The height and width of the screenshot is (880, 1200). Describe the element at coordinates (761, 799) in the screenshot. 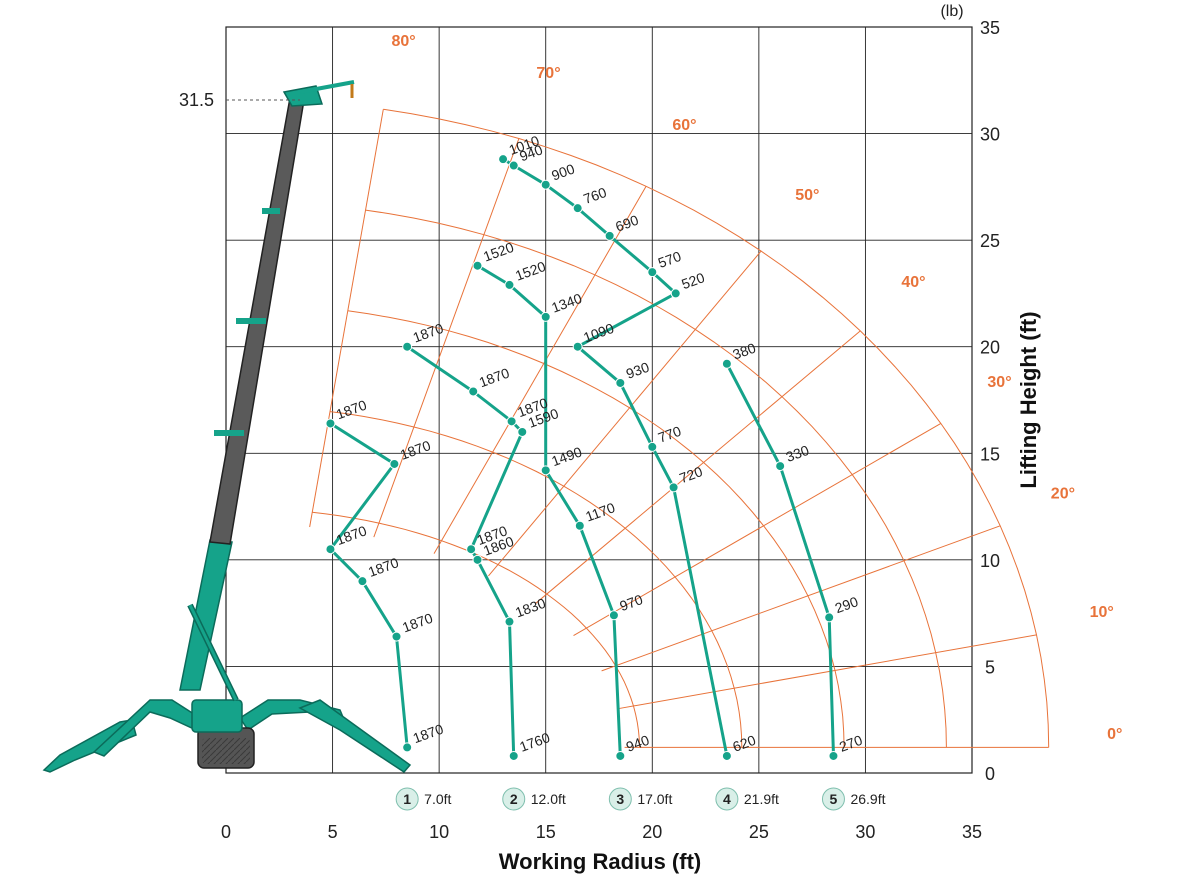

I see `boom-length-label: 21.9ft` at that location.